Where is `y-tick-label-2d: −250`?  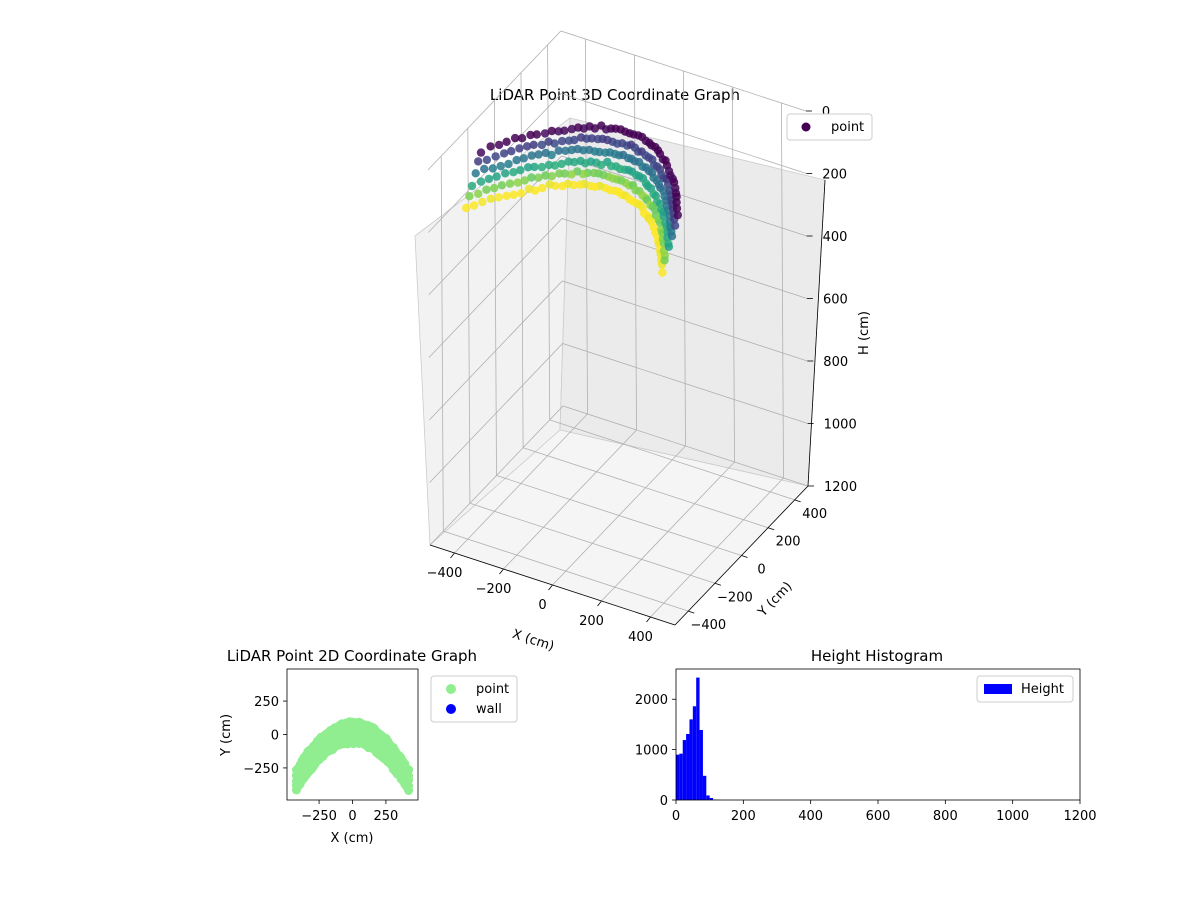 y-tick-label-2d: −250 is located at coordinates (261, 769).